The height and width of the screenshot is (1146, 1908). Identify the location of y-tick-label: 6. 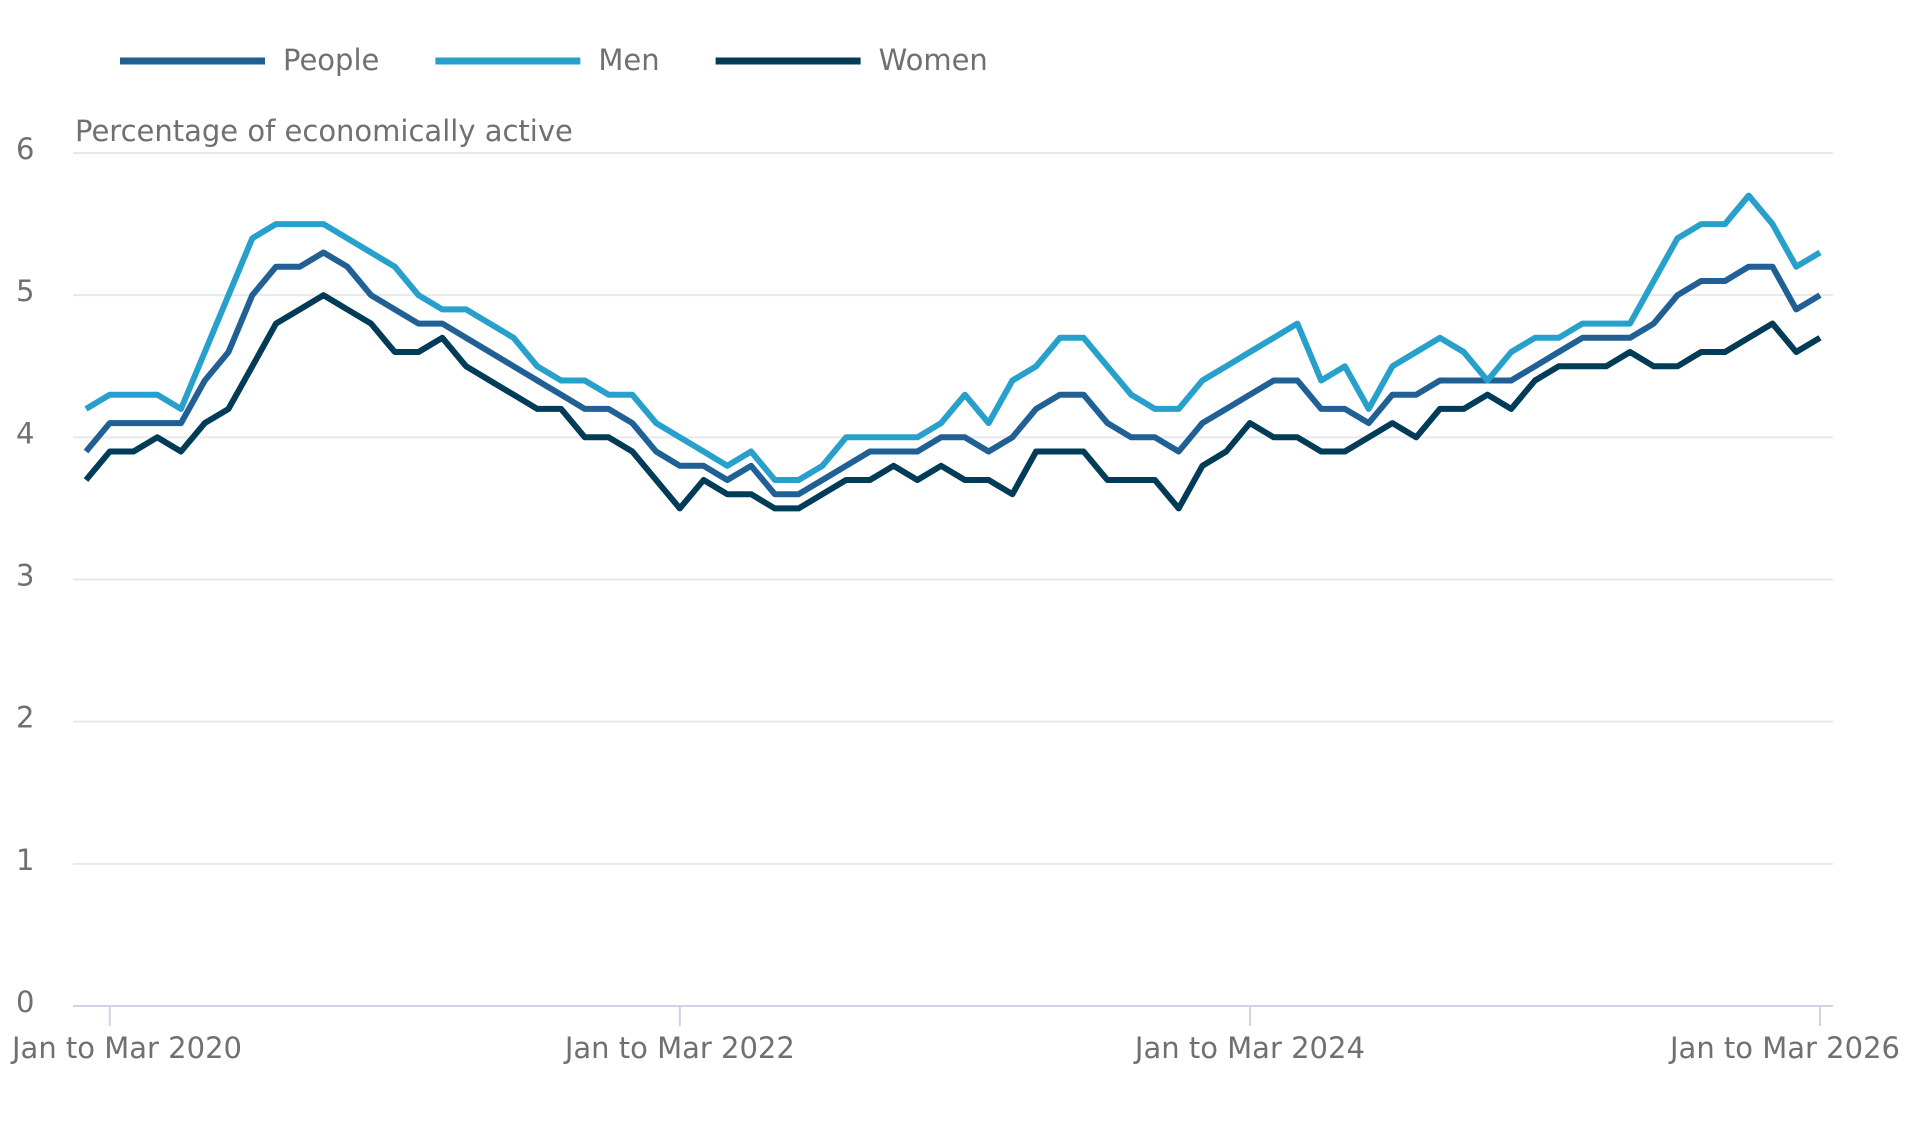
(25, 149).